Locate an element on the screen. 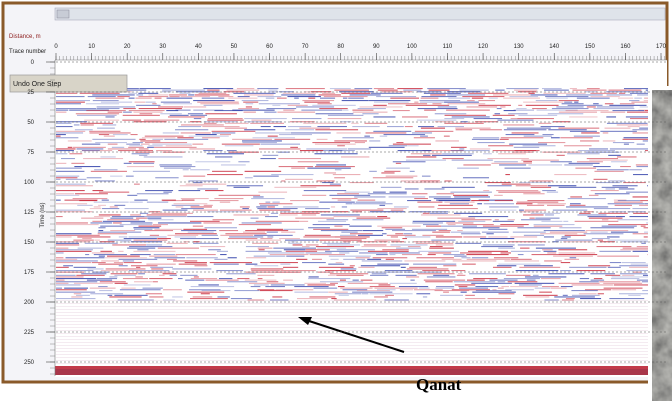 The width and height of the screenshot is (672, 406). scroll-thumb is located at coordinates (63, 14).